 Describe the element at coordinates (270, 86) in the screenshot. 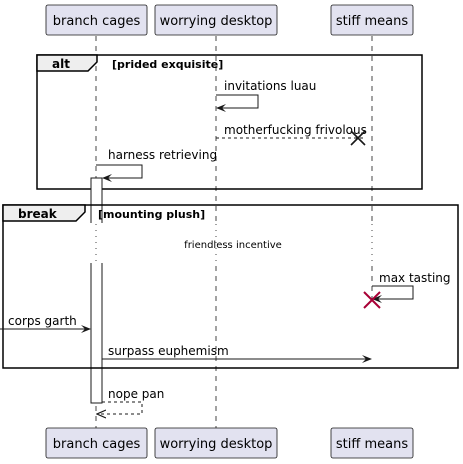

I see `message-label: invitations luau` at that location.